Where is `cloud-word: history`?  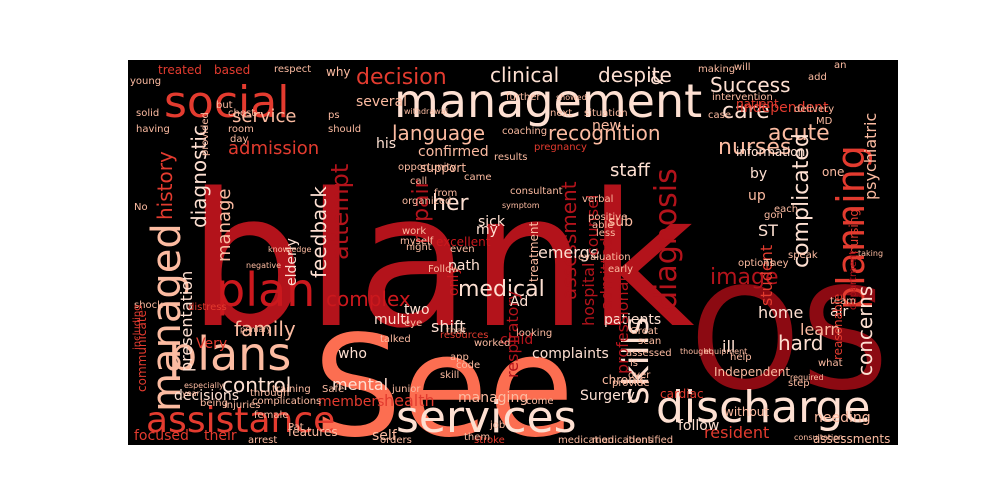 cloud-word: history is located at coordinates (165, 185).